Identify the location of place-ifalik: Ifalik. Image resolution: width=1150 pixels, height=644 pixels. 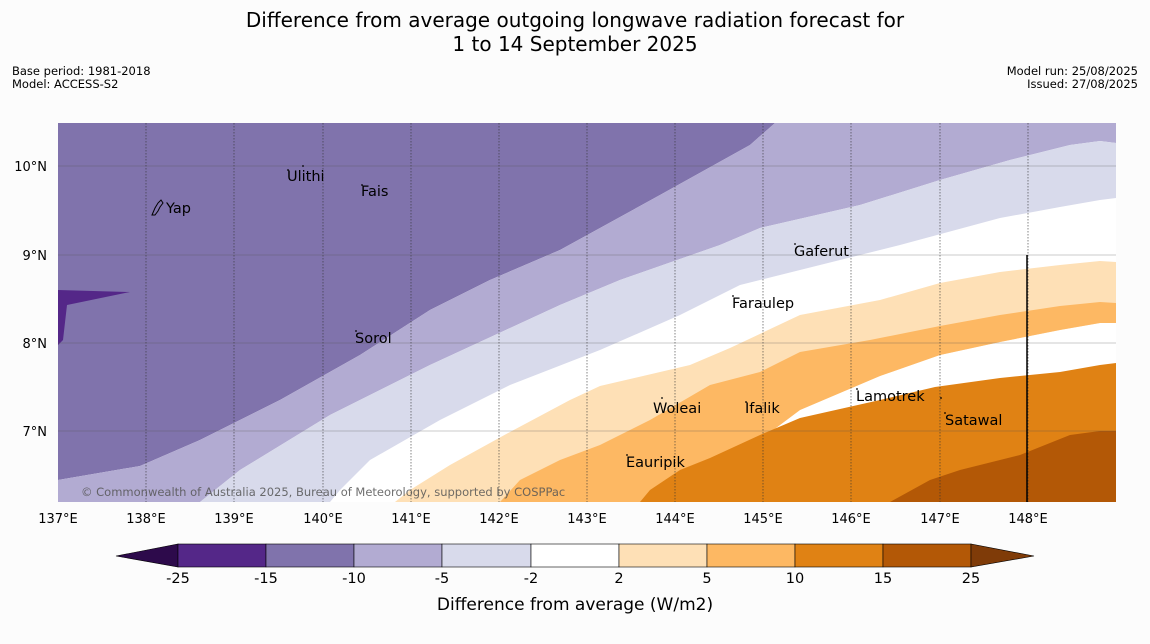
(762, 409).